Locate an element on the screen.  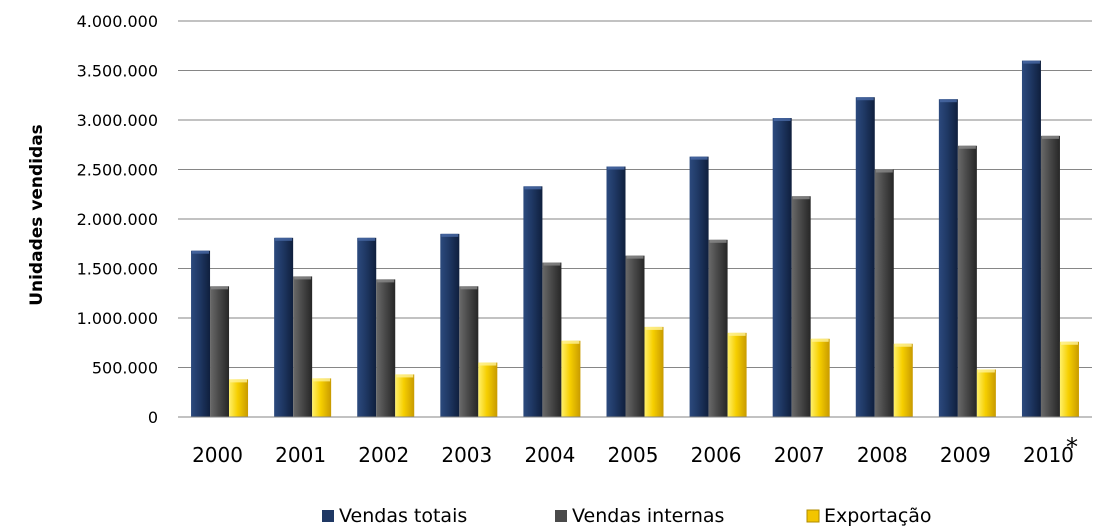
y-tick-label: 500.000 is located at coordinates (125, 368).